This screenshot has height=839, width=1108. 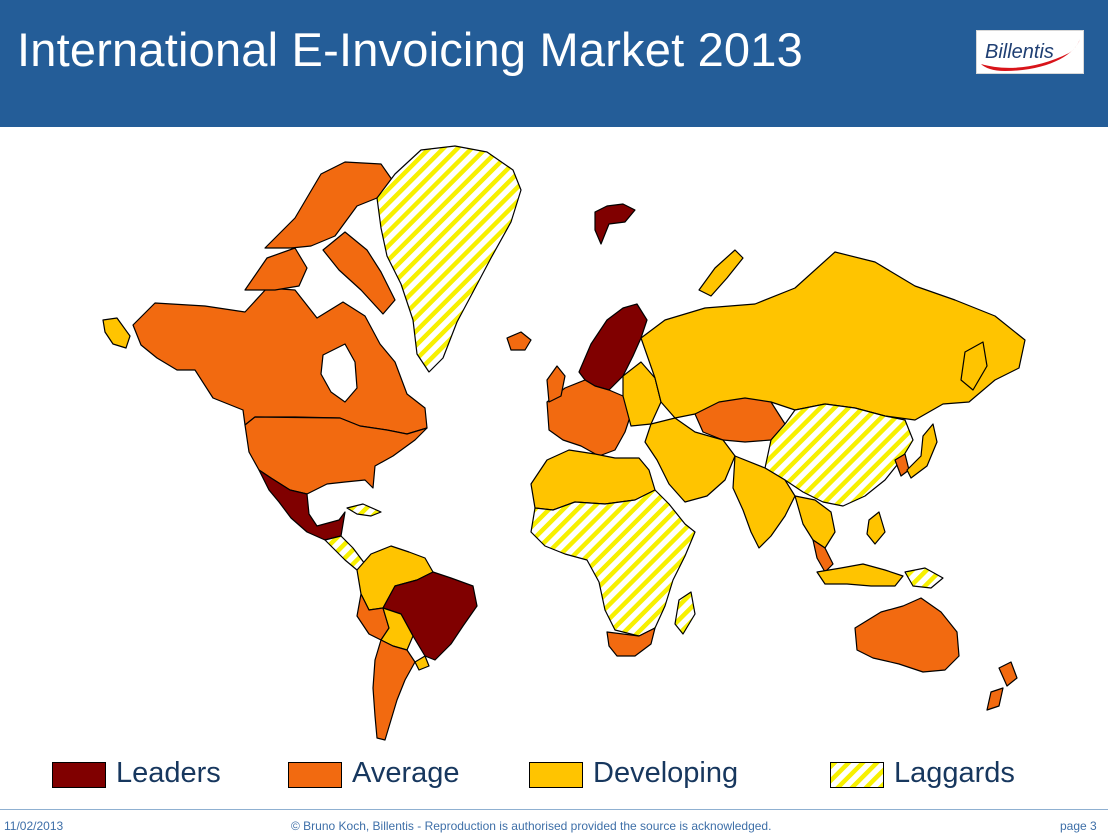 What do you see at coordinates (556, 384) in the screenshot?
I see `region-uk` at bounding box center [556, 384].